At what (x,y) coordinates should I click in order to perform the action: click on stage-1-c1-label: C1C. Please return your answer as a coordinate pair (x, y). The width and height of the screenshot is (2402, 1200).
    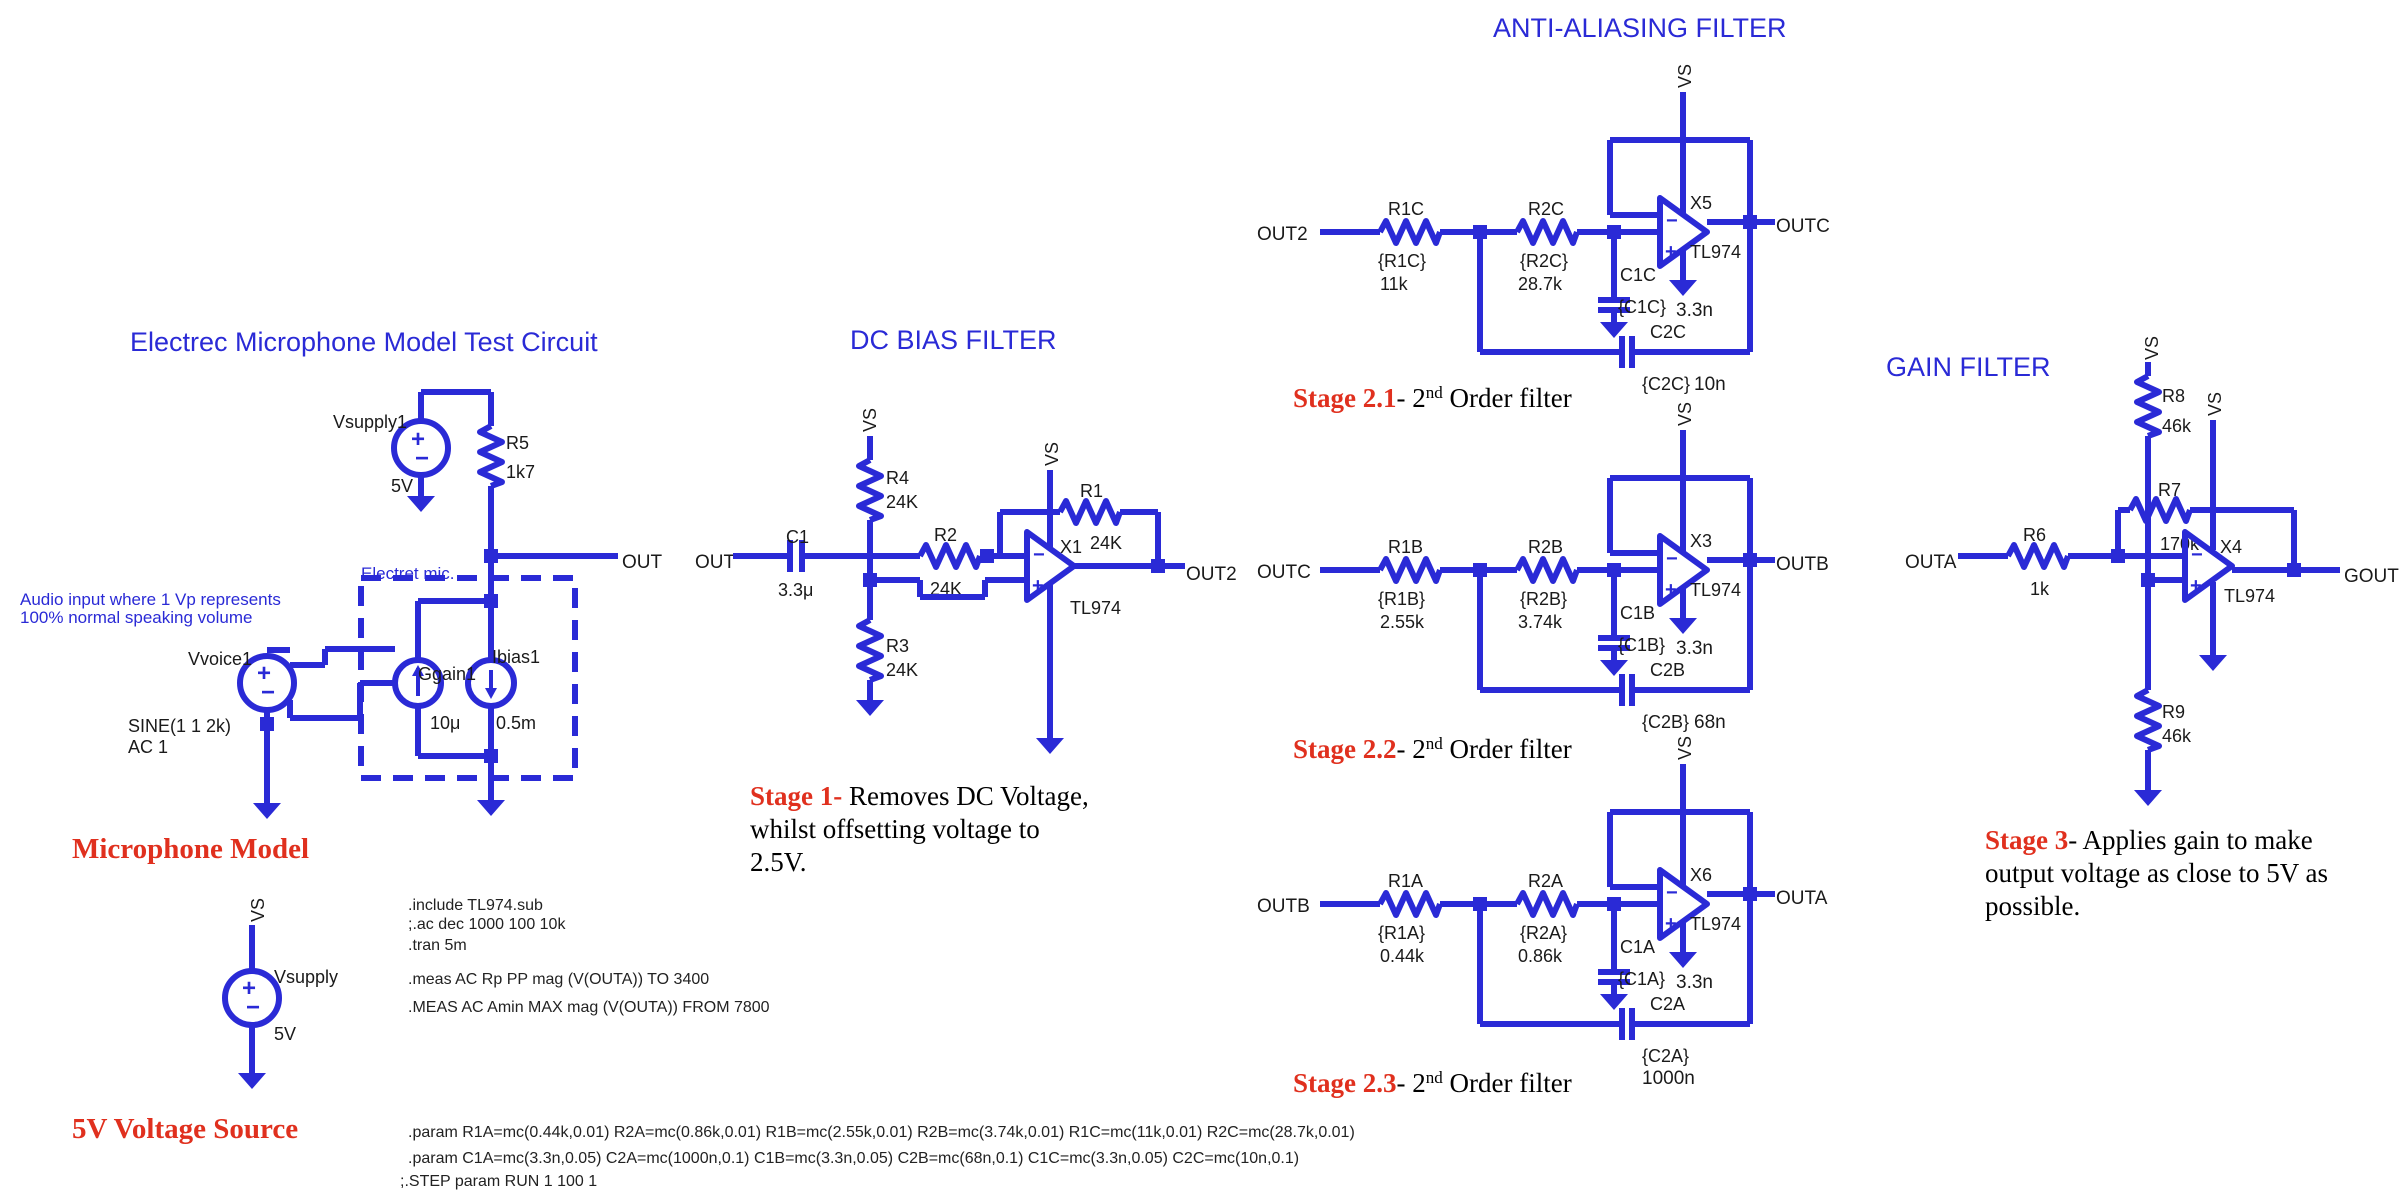
    Looking at the image, I should click on (1638, 275).